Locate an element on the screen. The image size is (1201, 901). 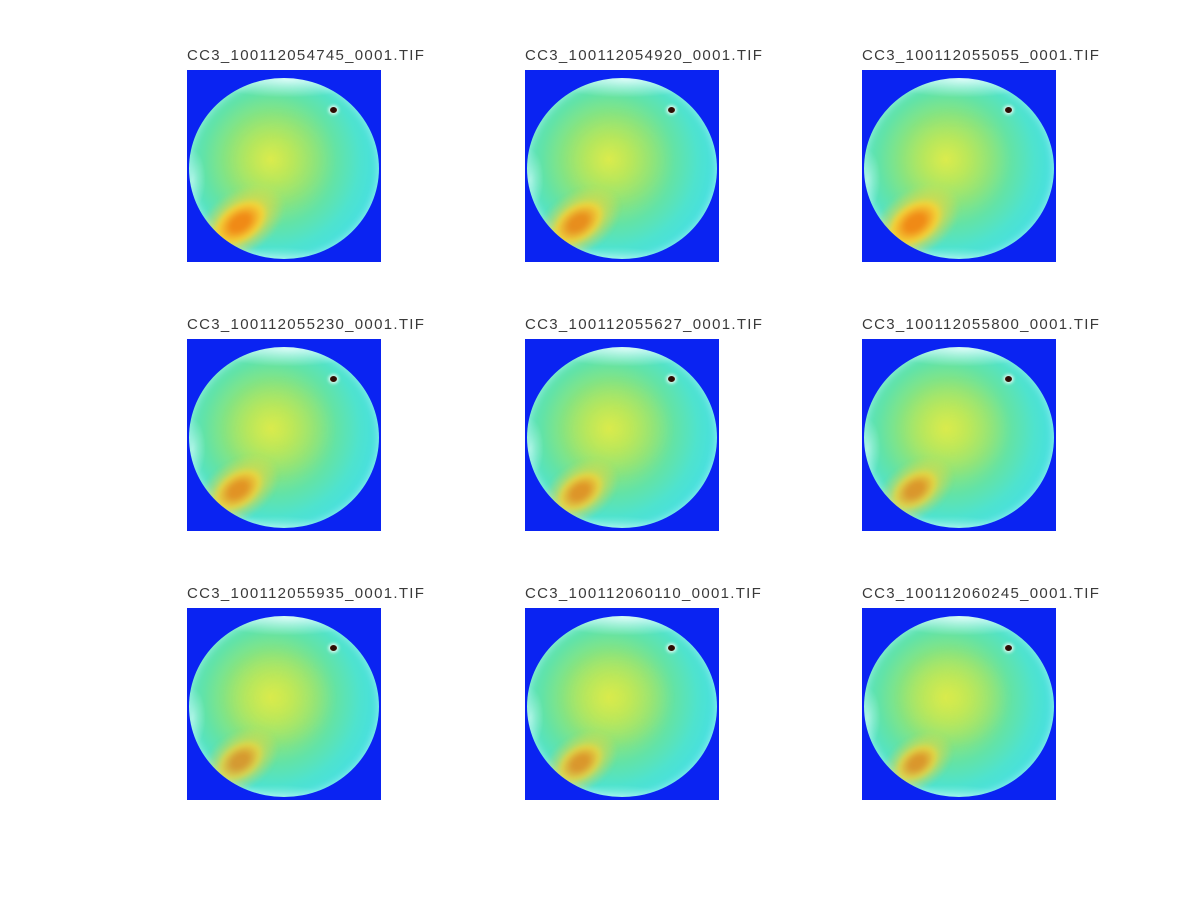
subplot-tile: CC3_100112055055_0001.TIF is located at coordinates (980, 154).